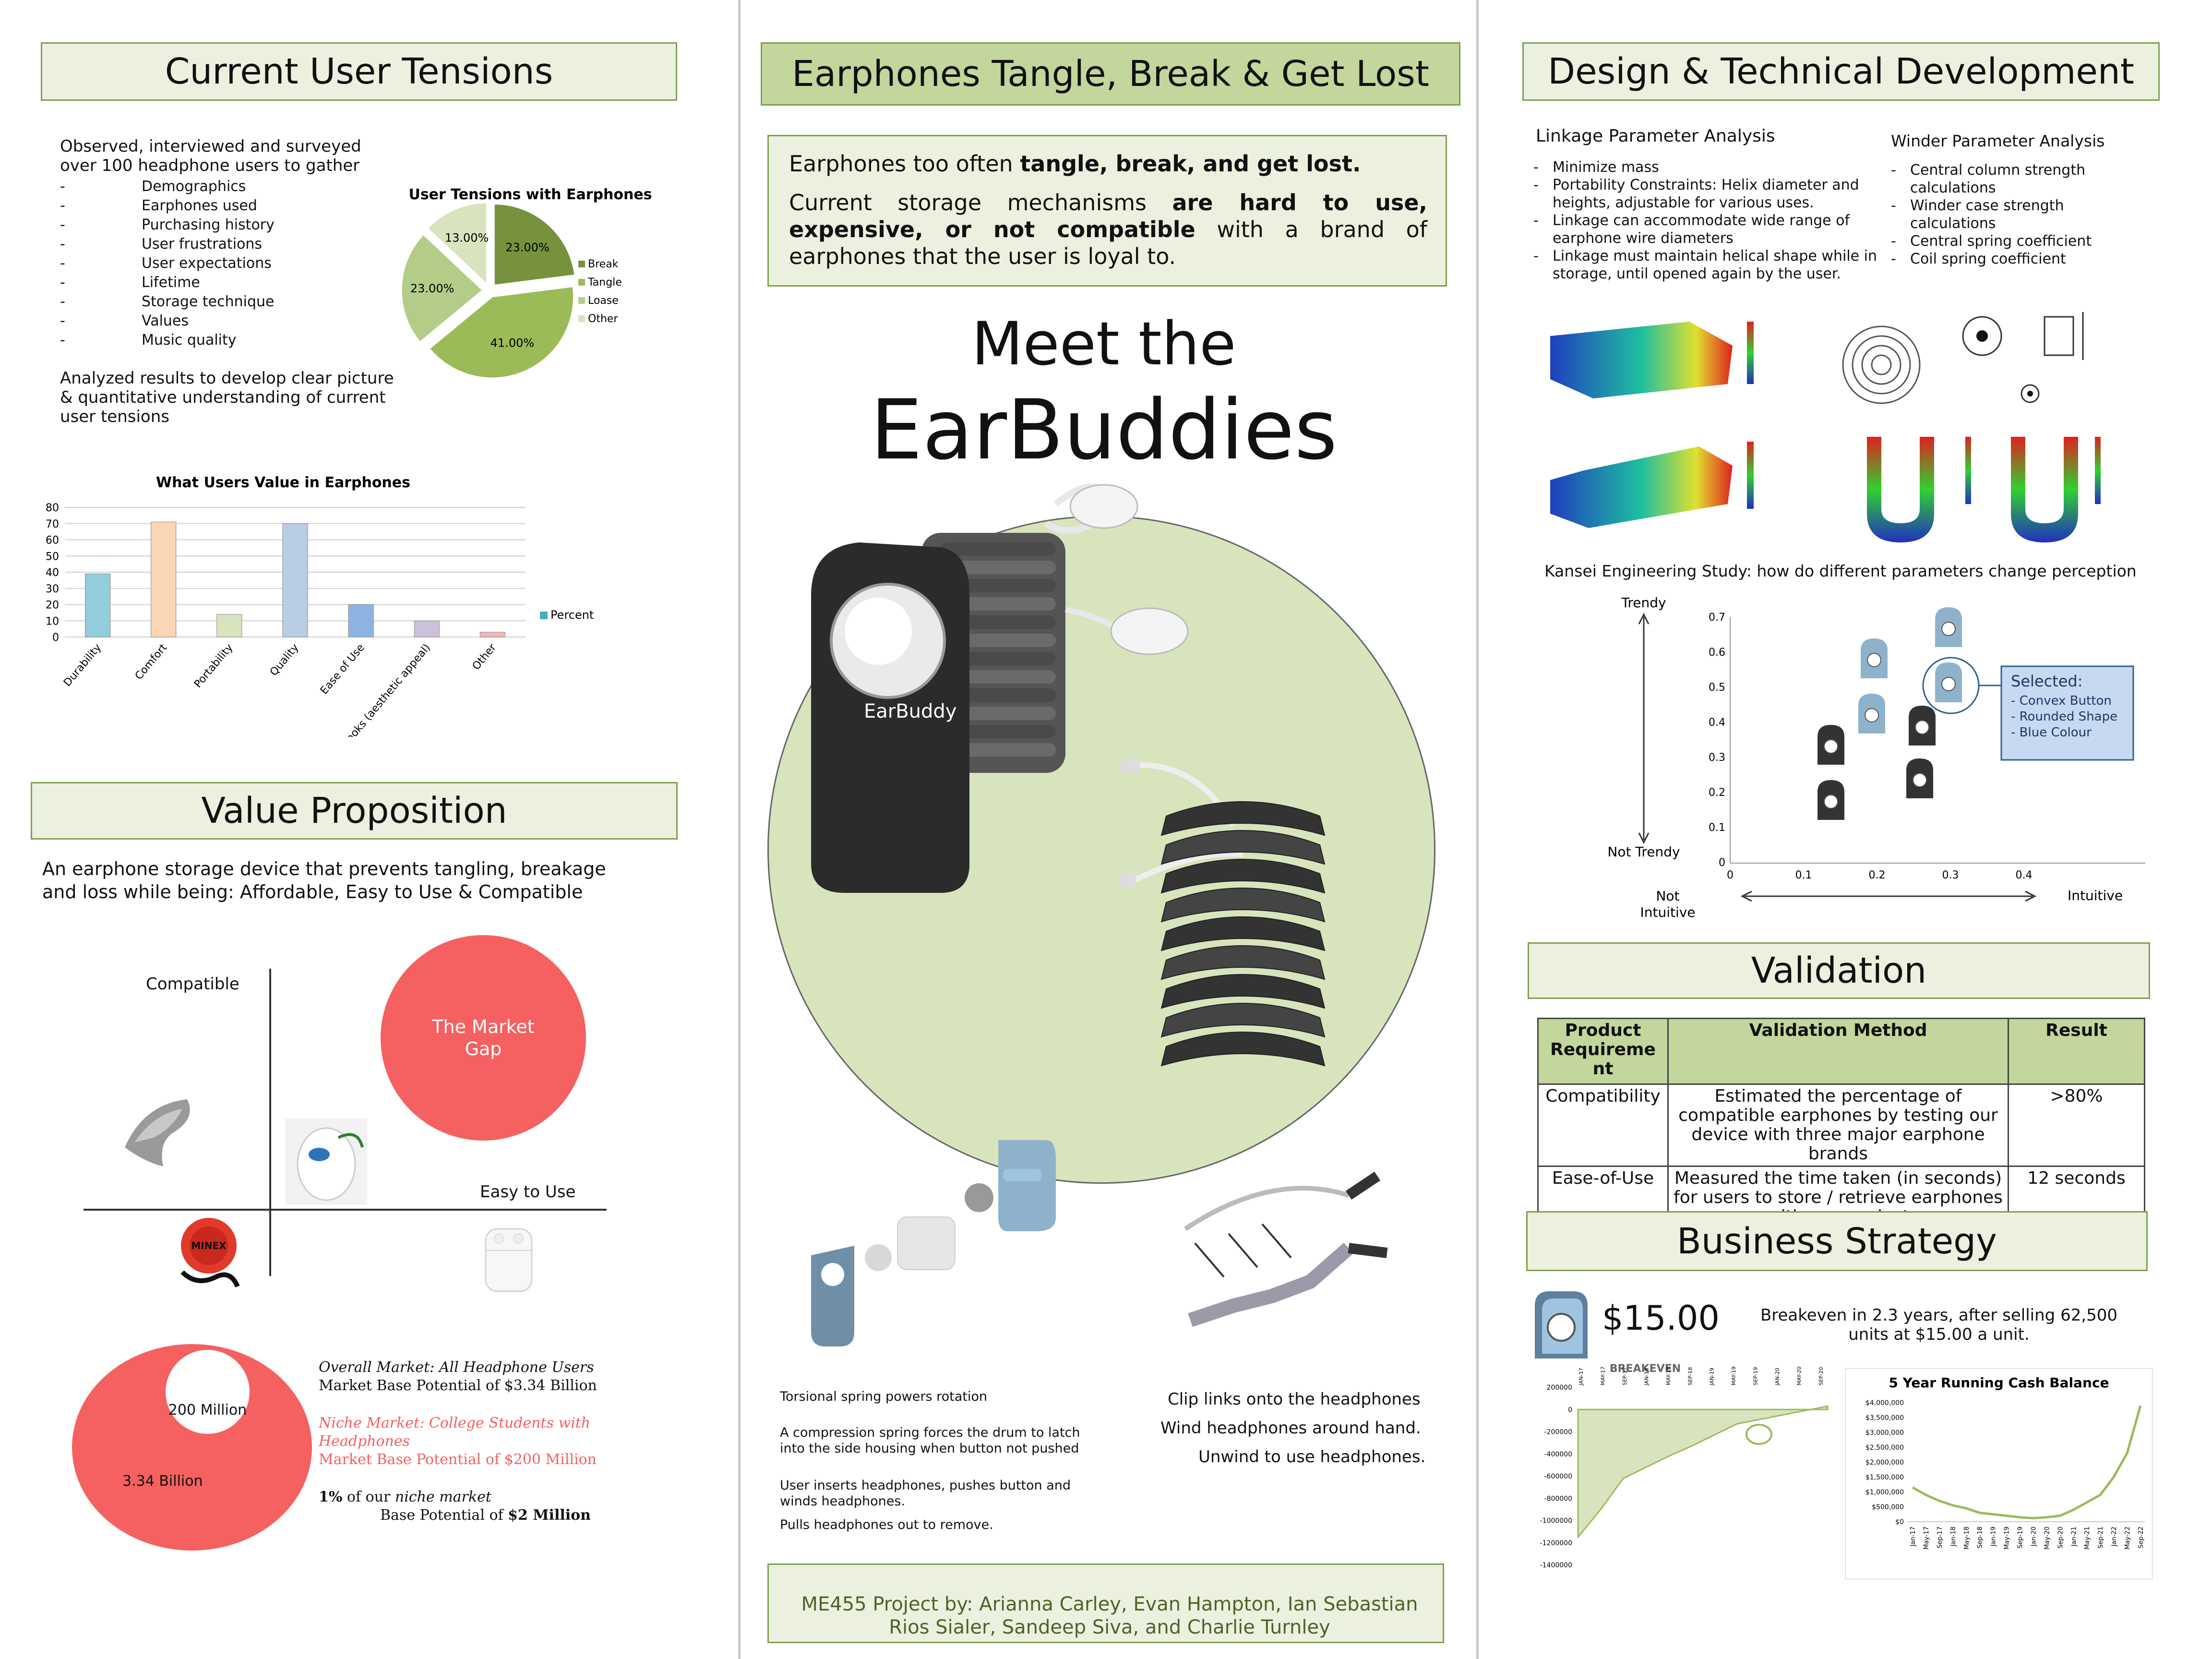 This screenshot has height=1659, width=2212. Describe the element at coordinates (1927, 1538) in the screenshot. I see `cash-x-tick: May-17` at that location.